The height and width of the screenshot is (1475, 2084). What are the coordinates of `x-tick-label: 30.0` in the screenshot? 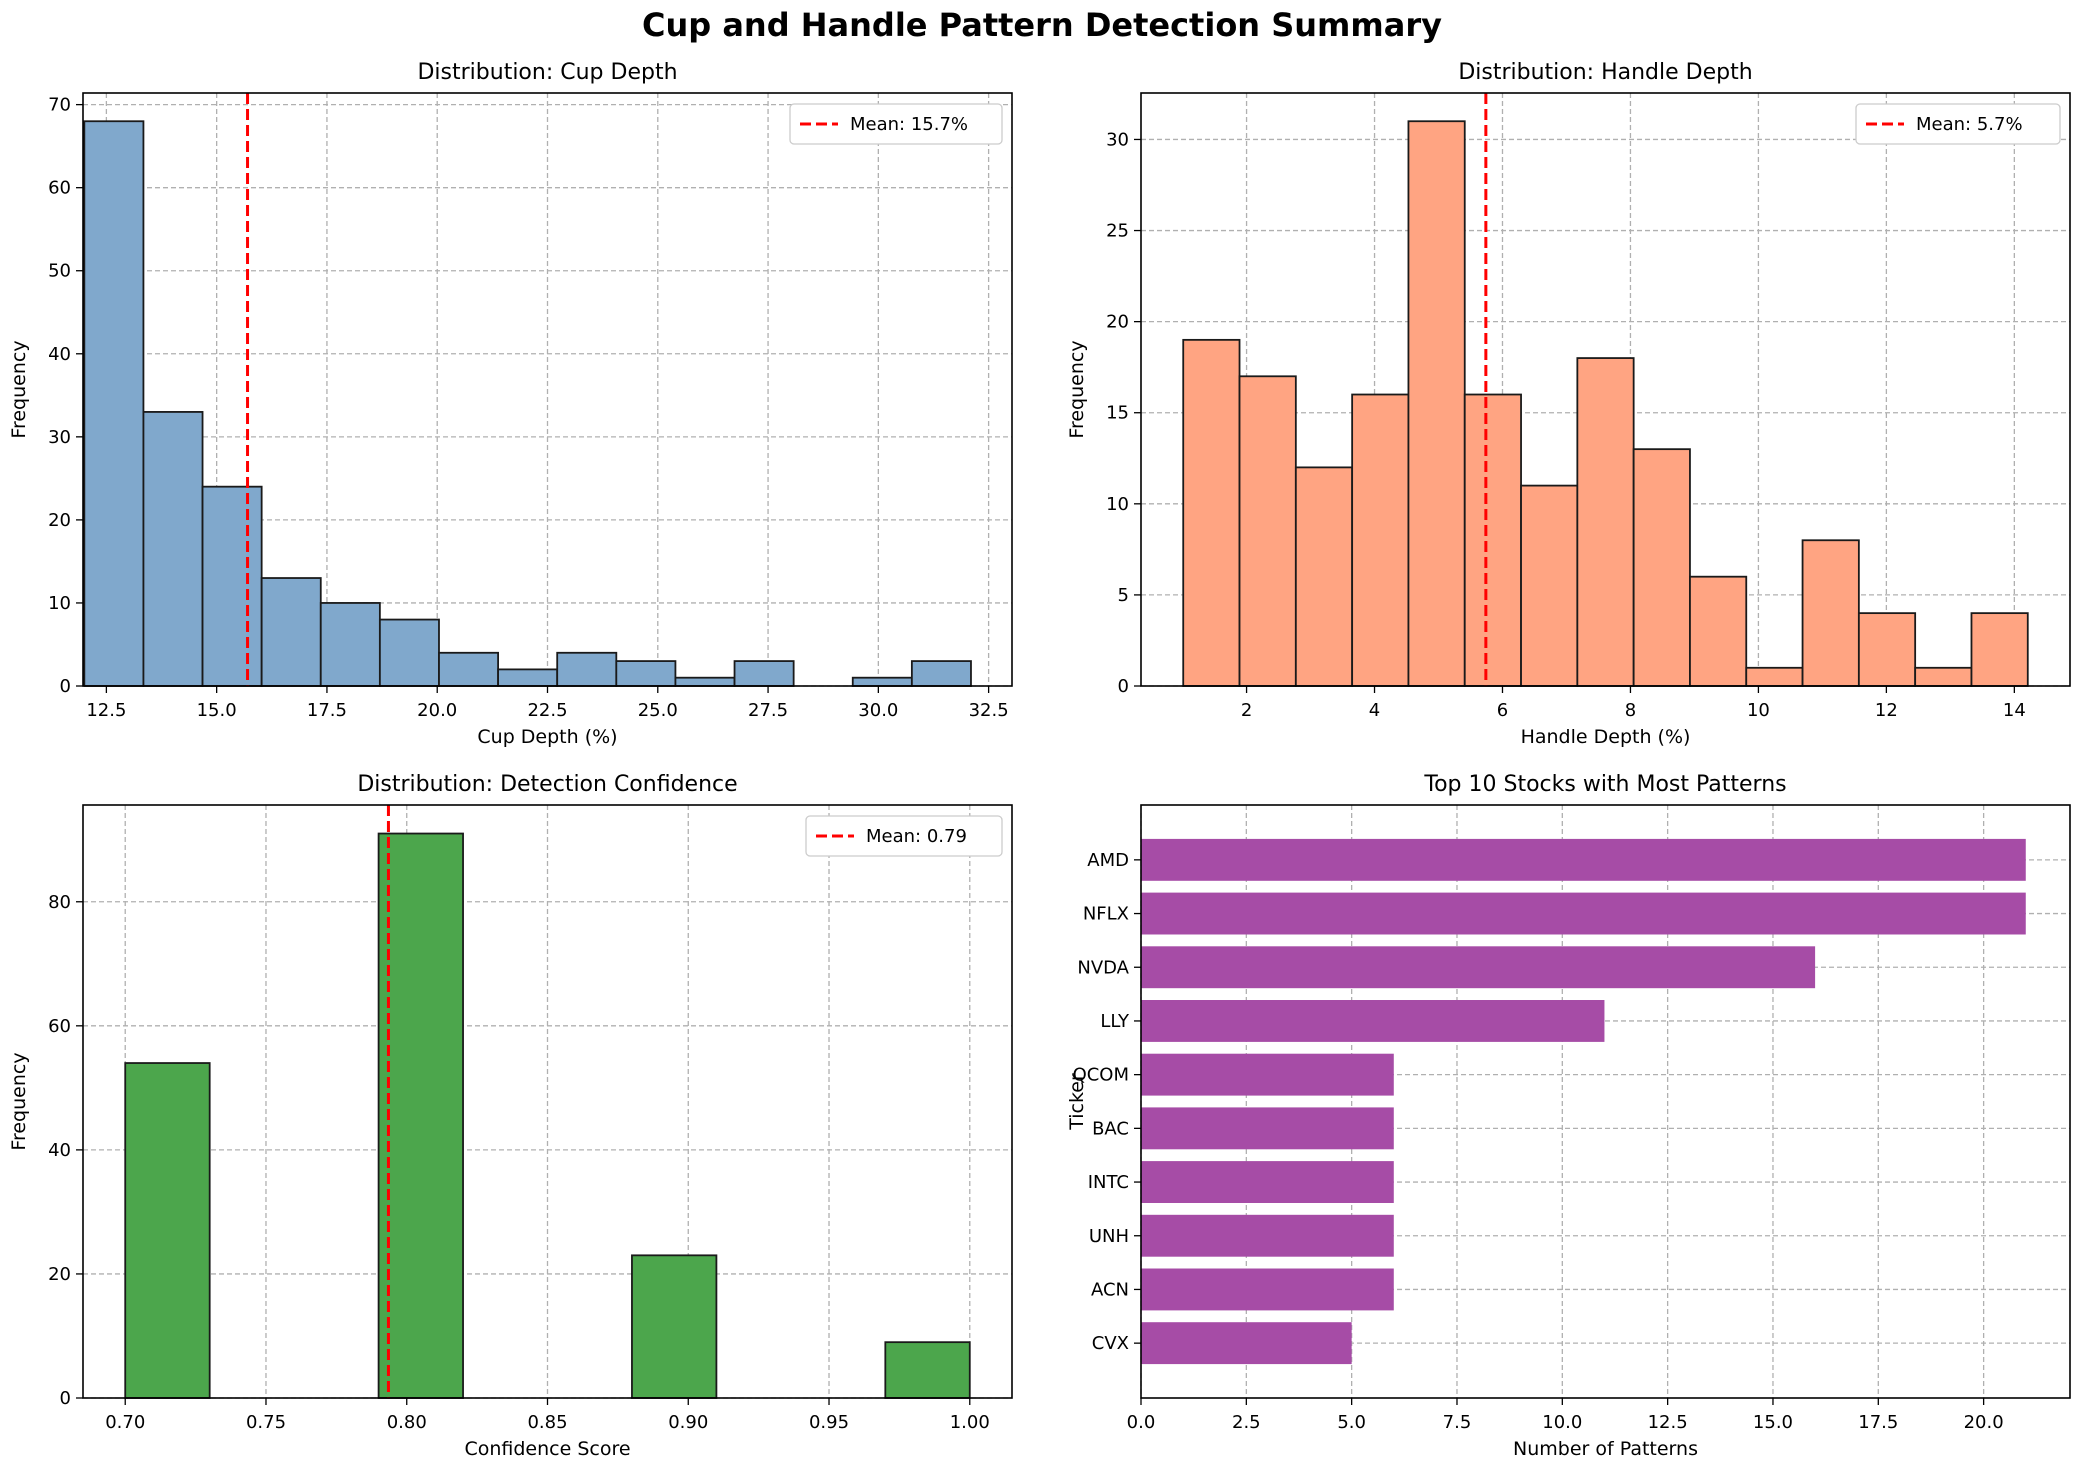 It's located at (878, 710).